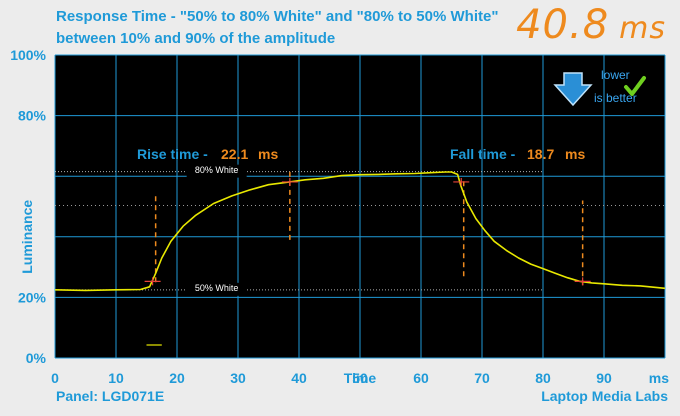 This screenshot has width=680, height=416. Describe the element at coordinates (268, 154) in the screenshot. I see `rise-time-unit: ms` at that location.